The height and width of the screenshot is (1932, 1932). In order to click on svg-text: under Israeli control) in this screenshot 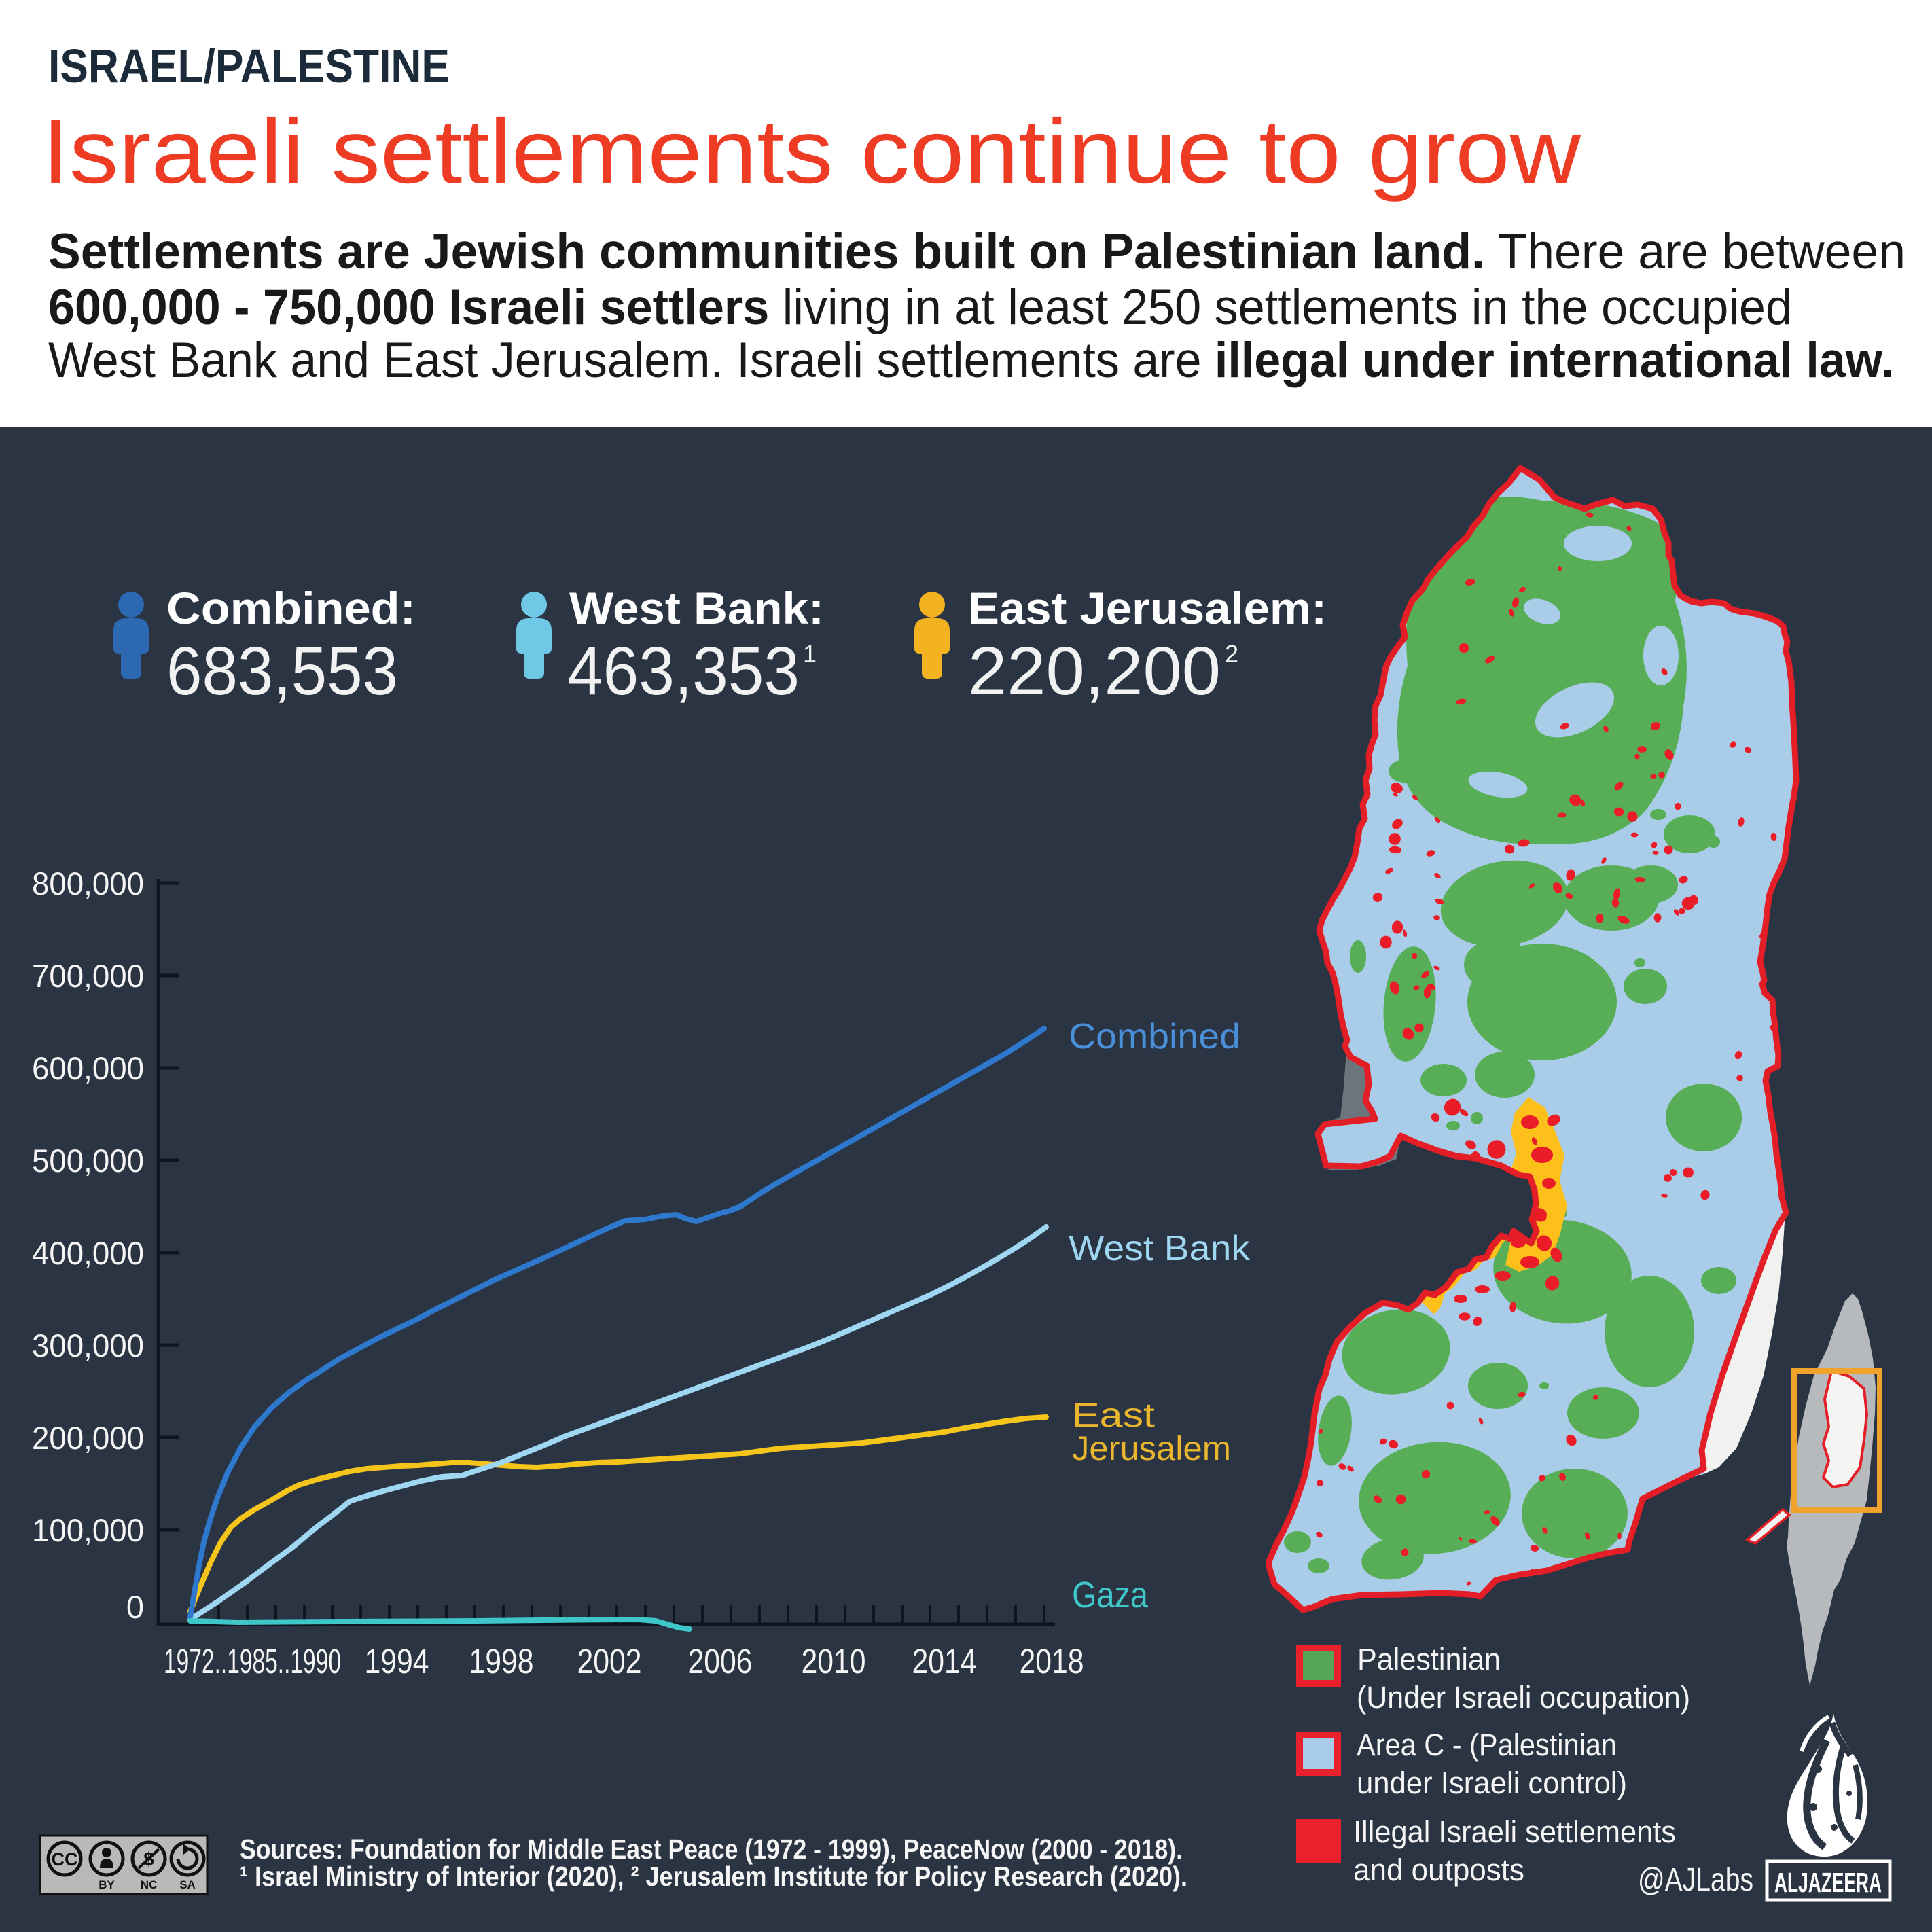, I will do `click(1492, 1783)`.